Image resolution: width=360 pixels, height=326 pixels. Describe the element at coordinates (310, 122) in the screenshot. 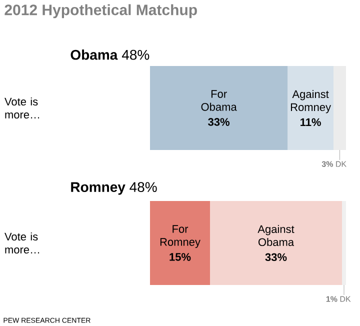

I see `data-label: 11%` at that location.